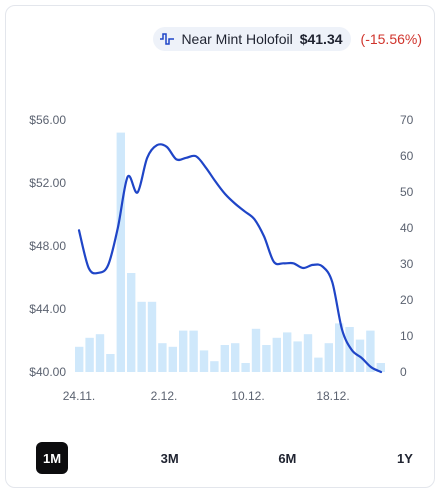 The width and height of the screenshot is (442, 495). What do you see at coordinates (407, 300) in the screenshot?
I see `y-right-tick-label: 20` at bounding box center [407, 300].